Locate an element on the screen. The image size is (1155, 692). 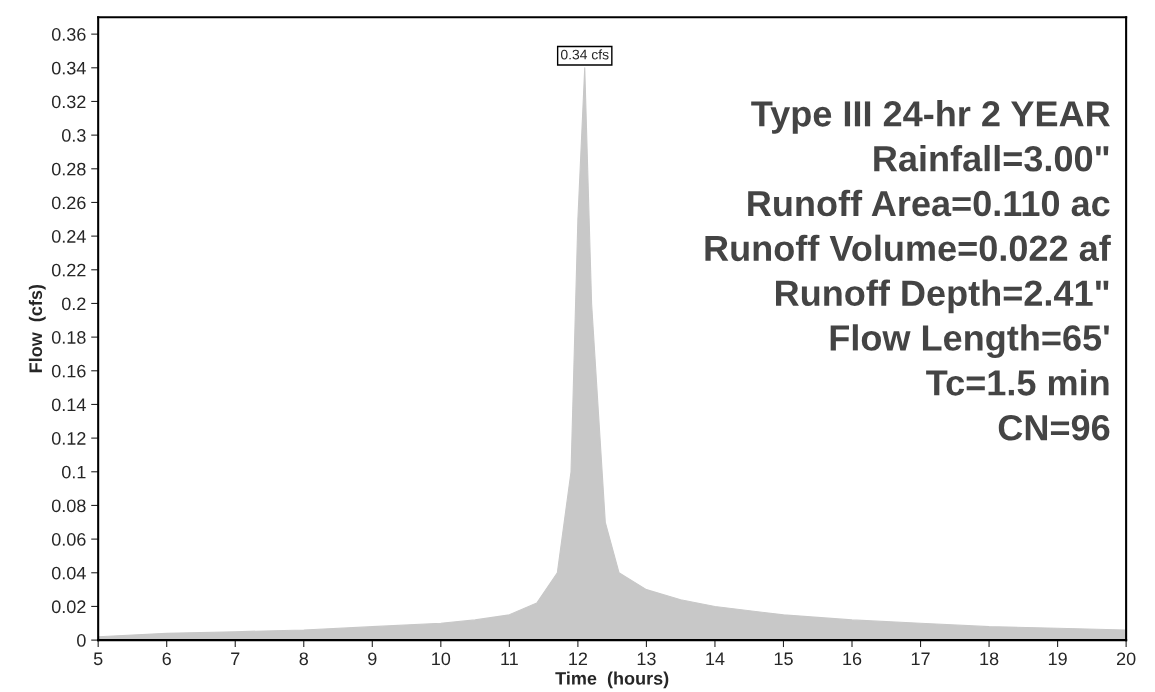
x-tick-label: 11 is located at coordinates (509, 658).